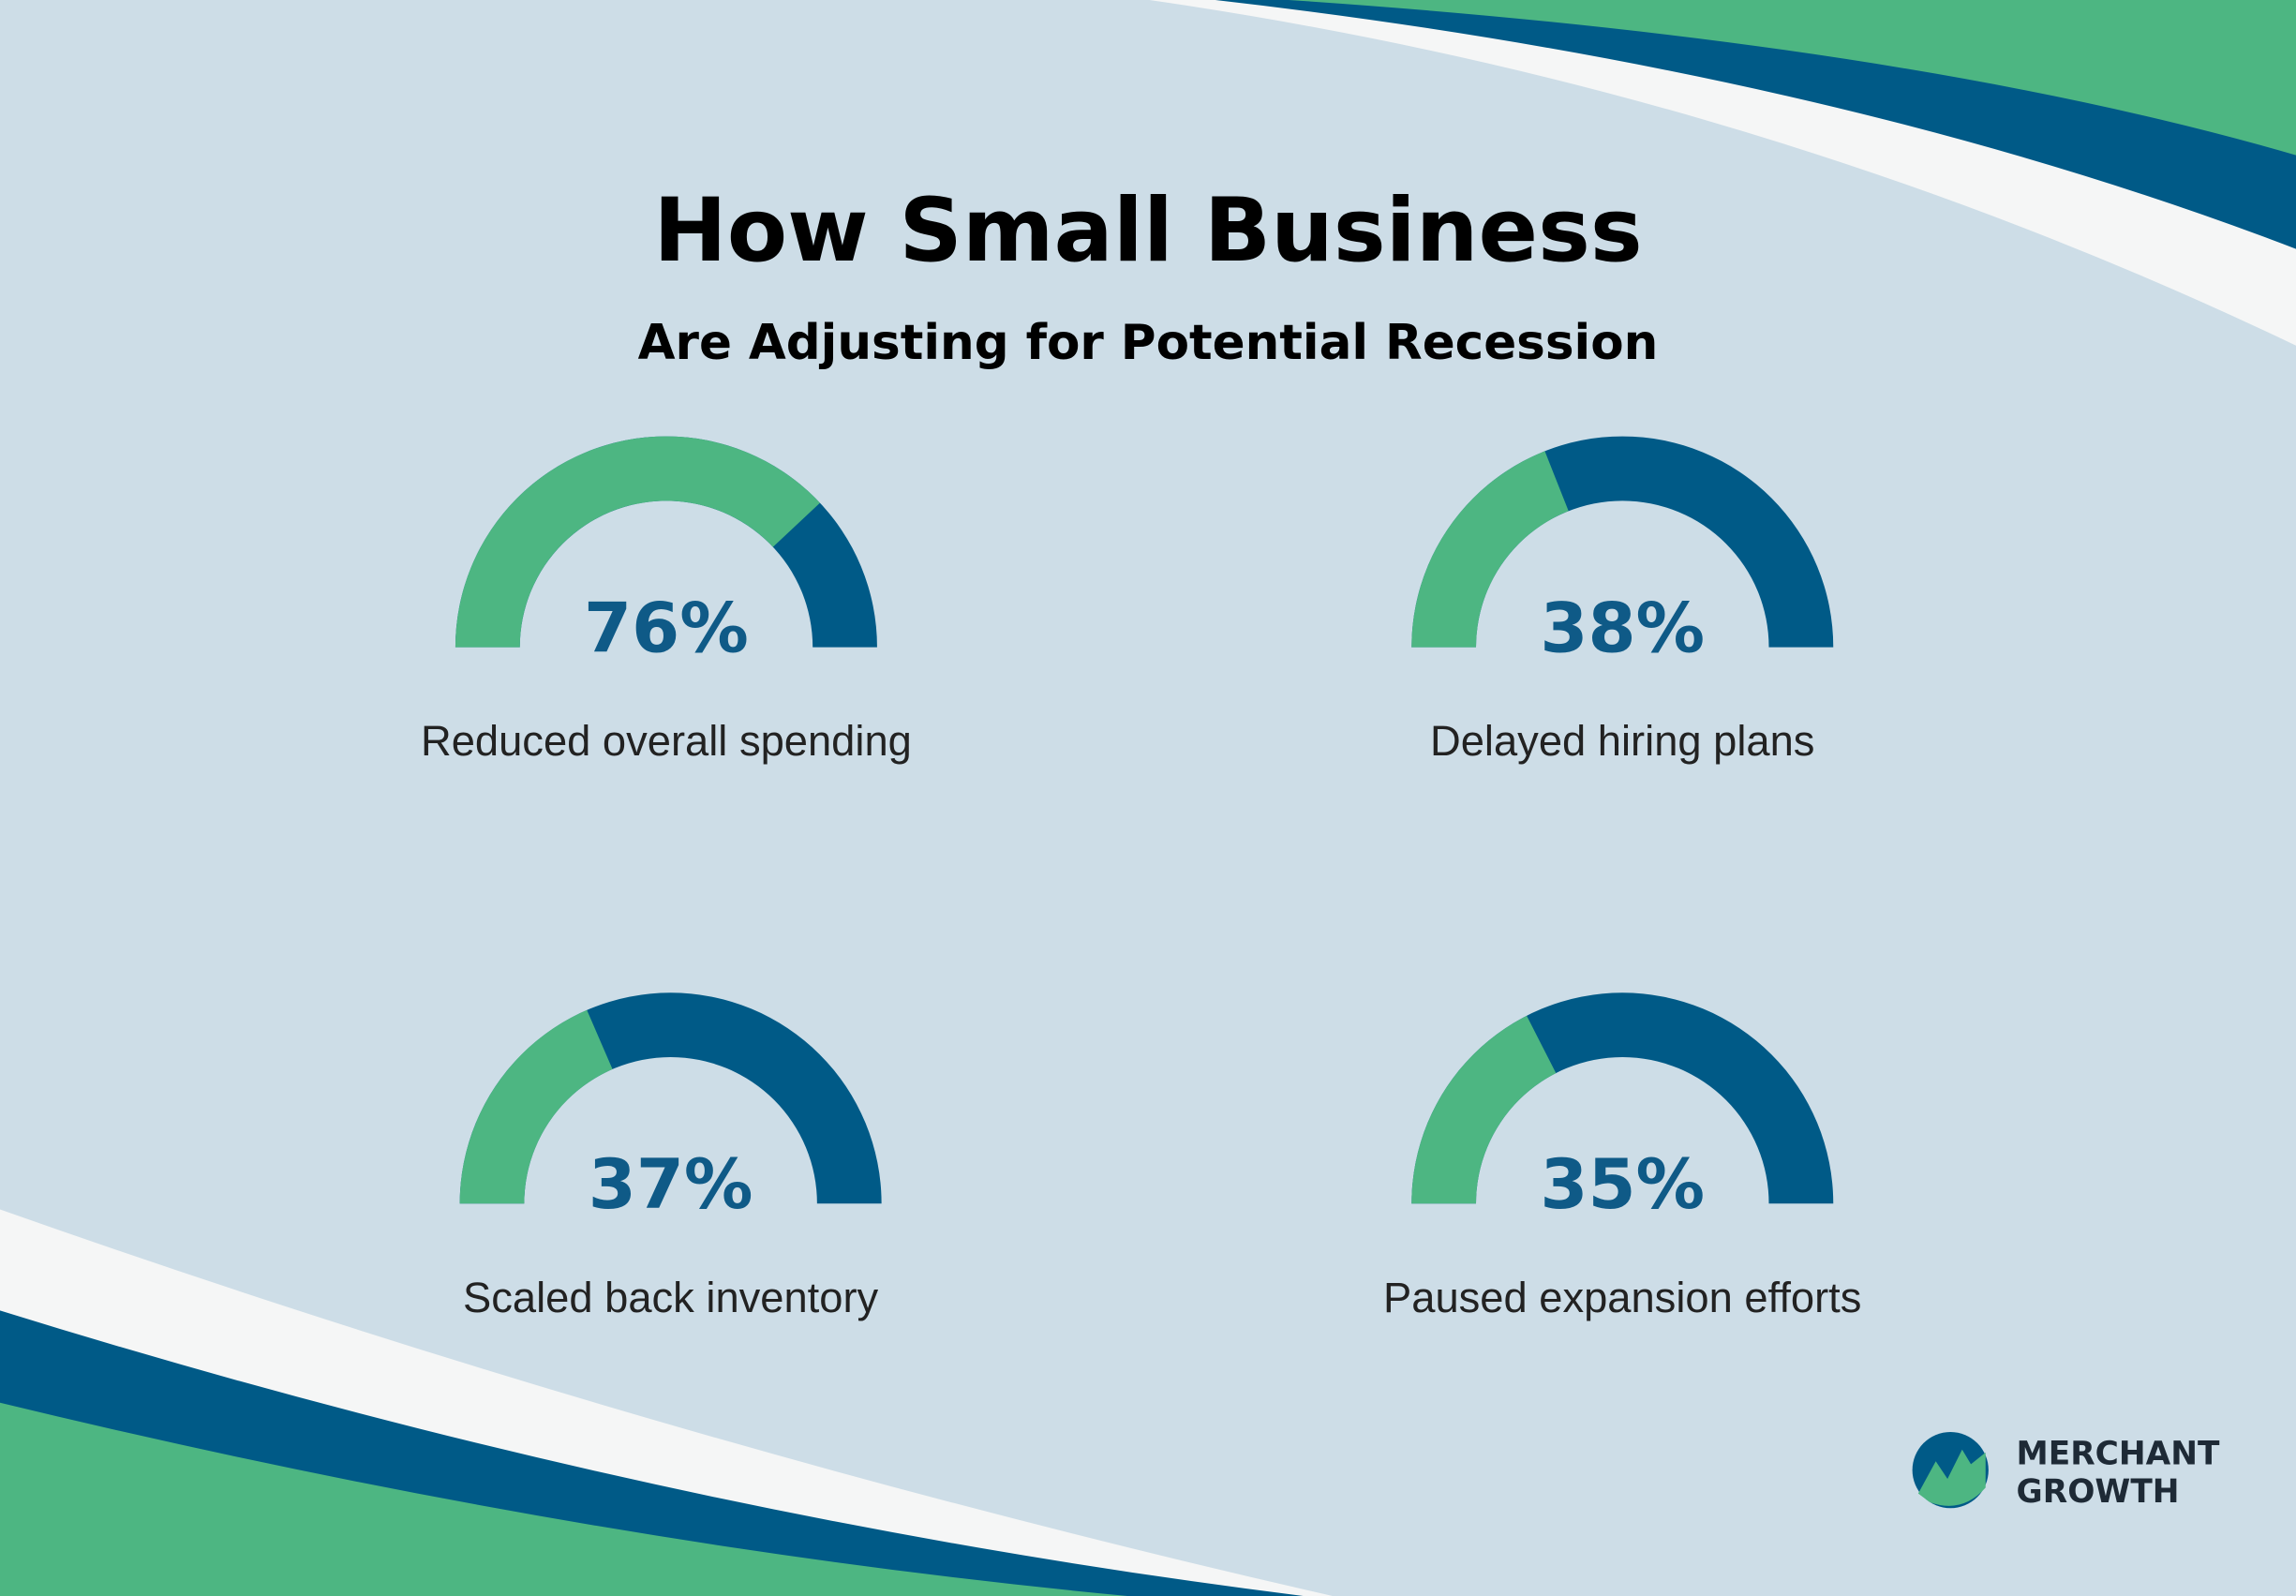 This screenshot has width=2296, height=1596. I want to click on gauge-label: Delayed hiring plans, so click(1622, 741).